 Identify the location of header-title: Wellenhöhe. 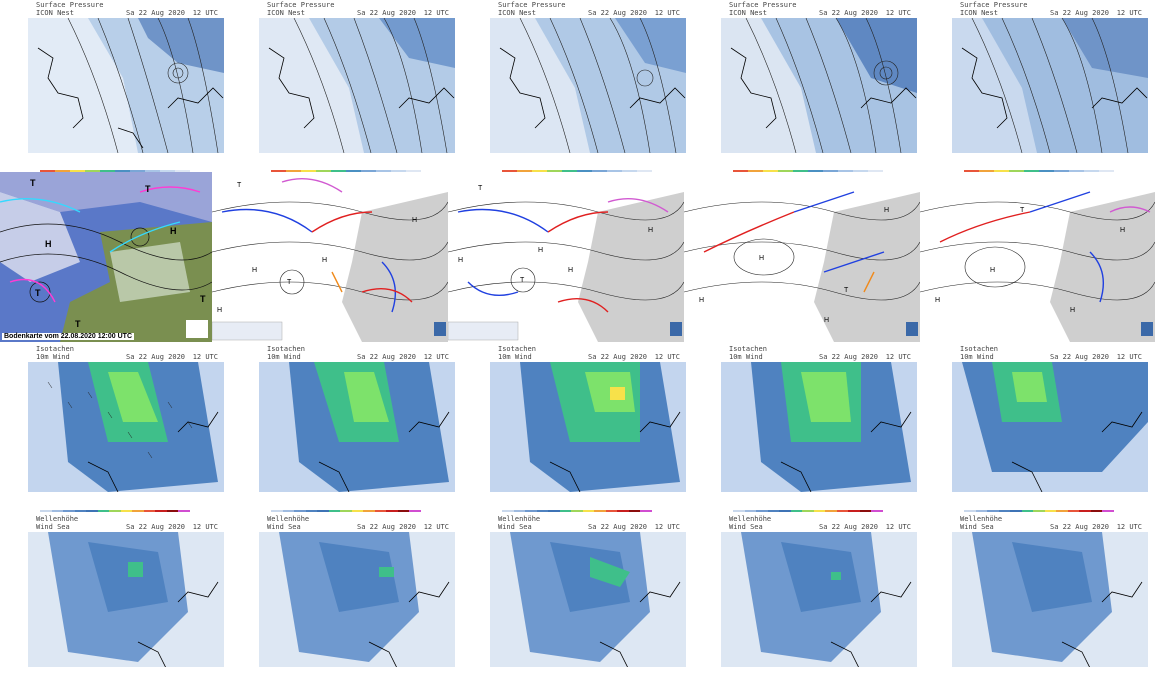
(519, 519).